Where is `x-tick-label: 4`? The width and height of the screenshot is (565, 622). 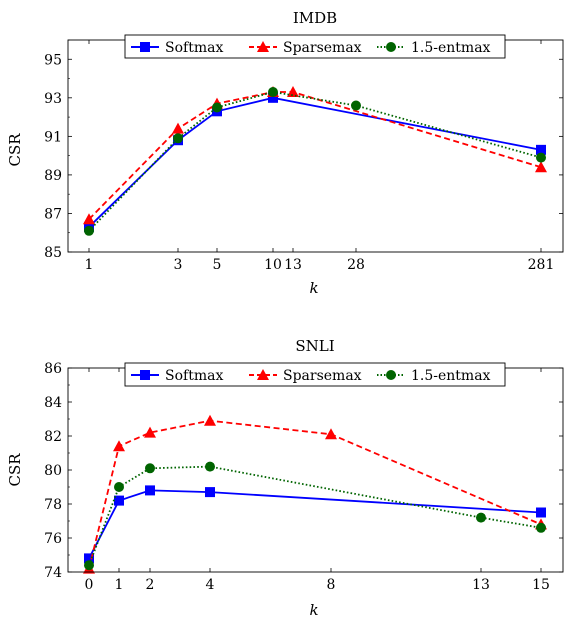 x-tick-label: 4 is located at coordinates (210, 585).